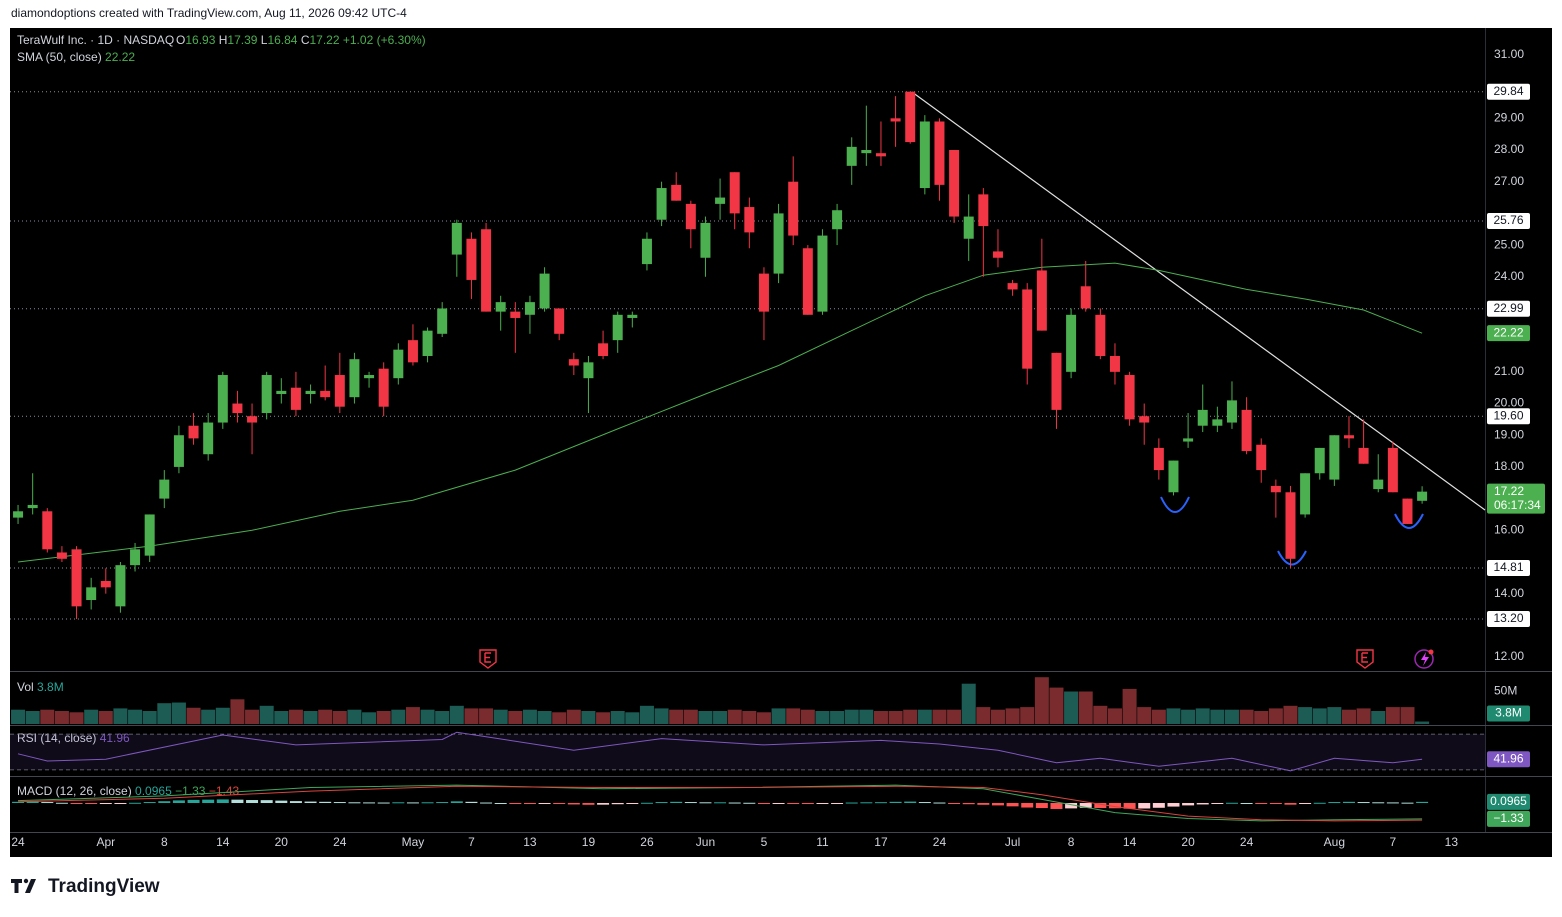  What do you see at coordinates (1452, 842) in the screenshot?
I see `x-tick-label: 13` at bounding box center [1452, 842].